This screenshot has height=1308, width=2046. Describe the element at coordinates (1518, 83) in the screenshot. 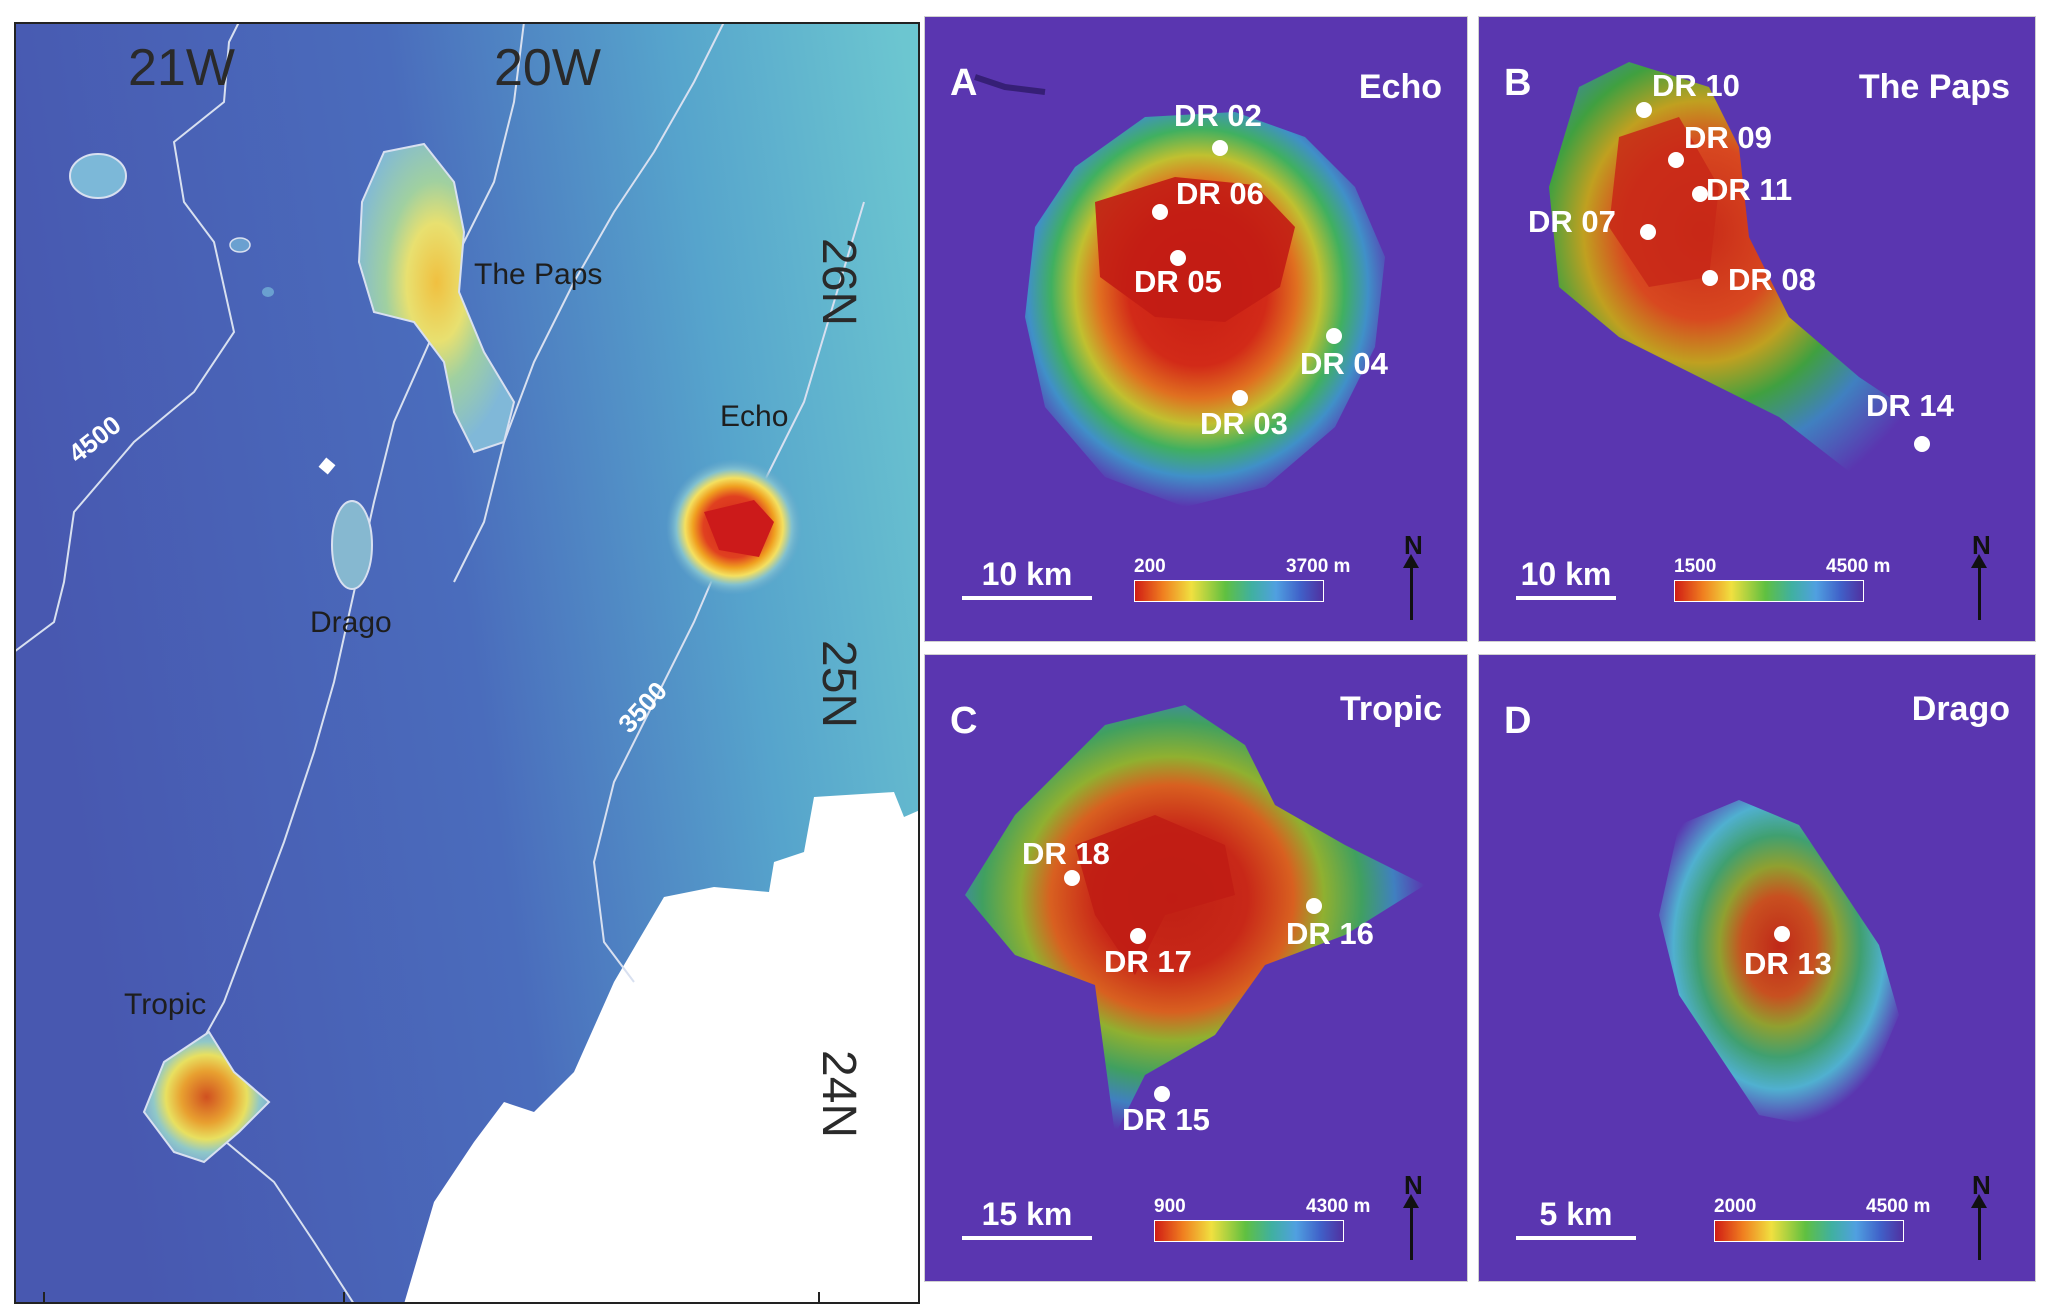

I see `panel-letter-b: B` at that location.